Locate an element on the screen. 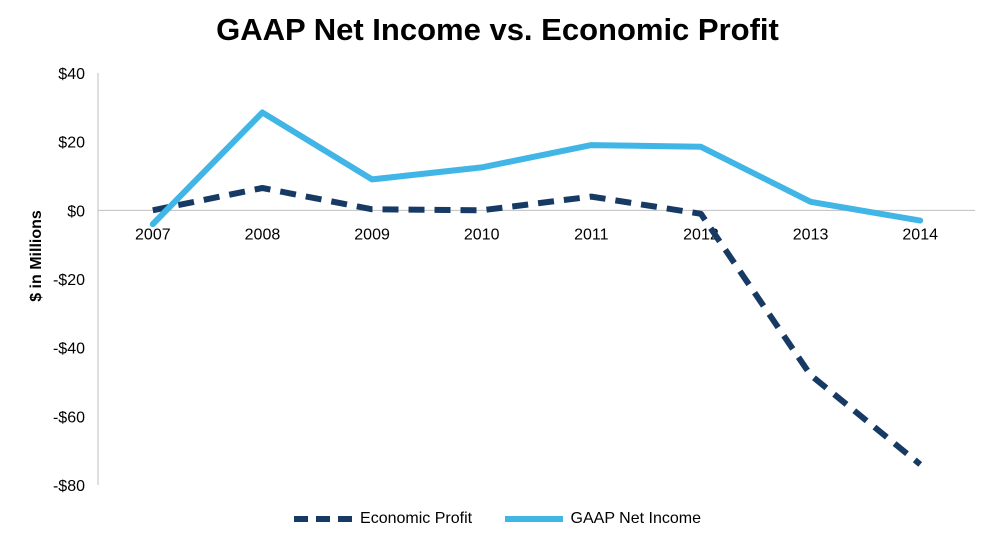 Image resolution: width=995 pixels, height=549 pixels. y-tick-labels: $40 $20 $0 -$20 -$40 -$60 -$80 is located at coordinates (69, 280).